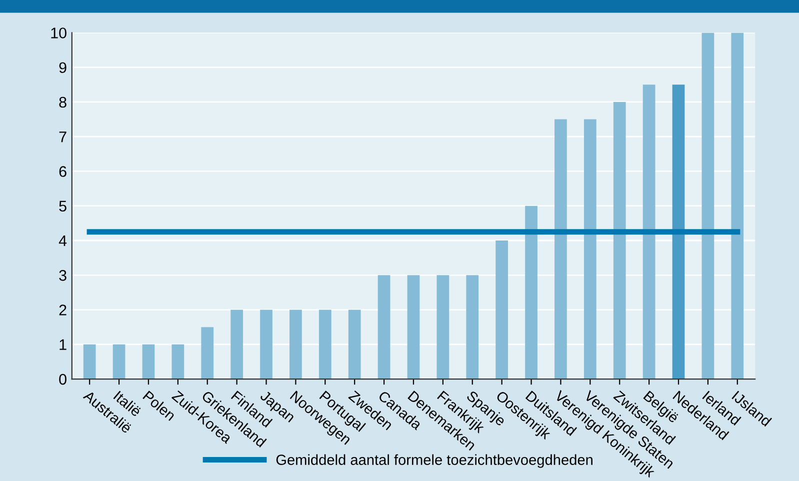 This screenshot has height=481, width=799. Describe the element at coordinates (62, 310) in the screenshot. I see `y-tick-label: 2` at that location.